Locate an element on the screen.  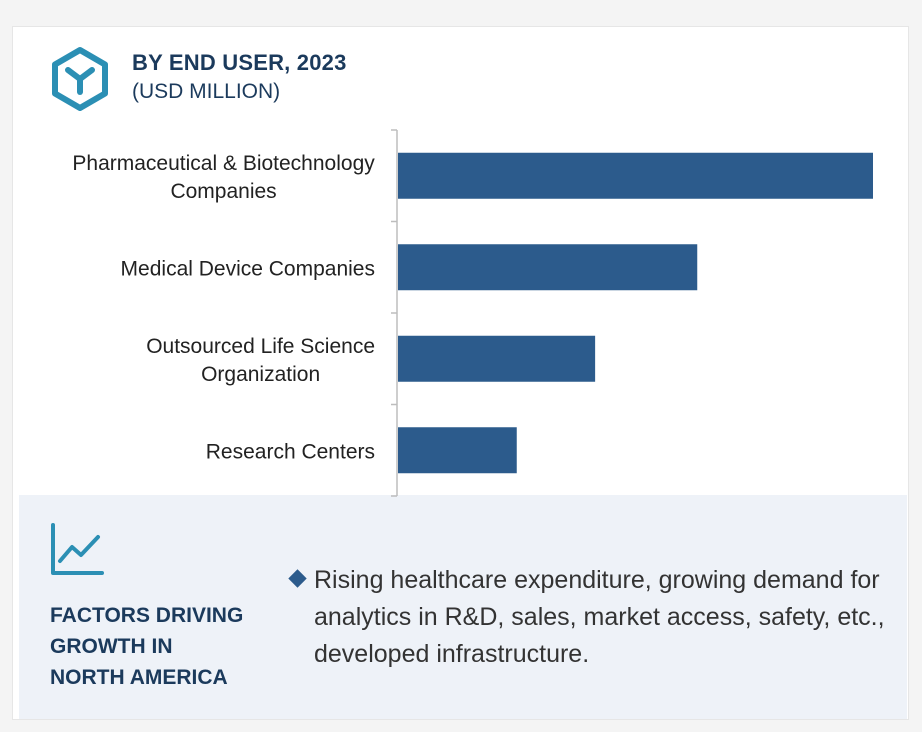
category-label: Pharmaceutical & Biotechnology is located at coordinates (223, 163).